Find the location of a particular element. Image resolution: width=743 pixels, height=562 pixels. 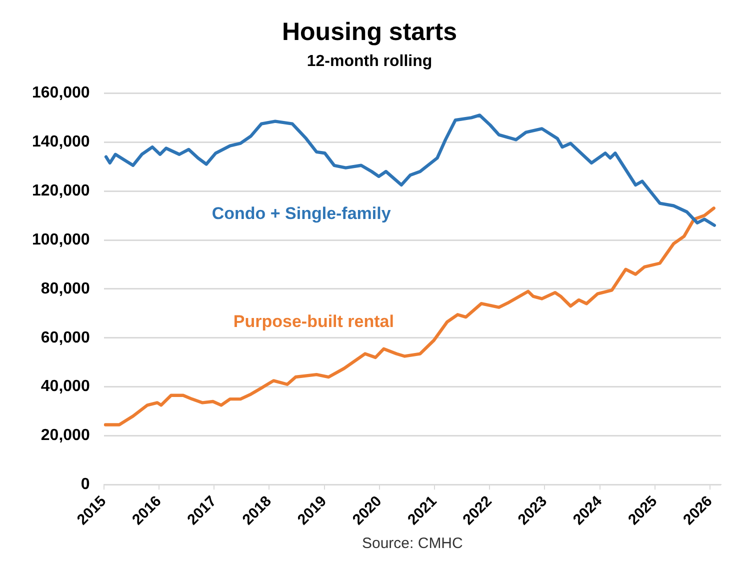

y-tick-label: 120,000 is located at coordinates (61, 191).